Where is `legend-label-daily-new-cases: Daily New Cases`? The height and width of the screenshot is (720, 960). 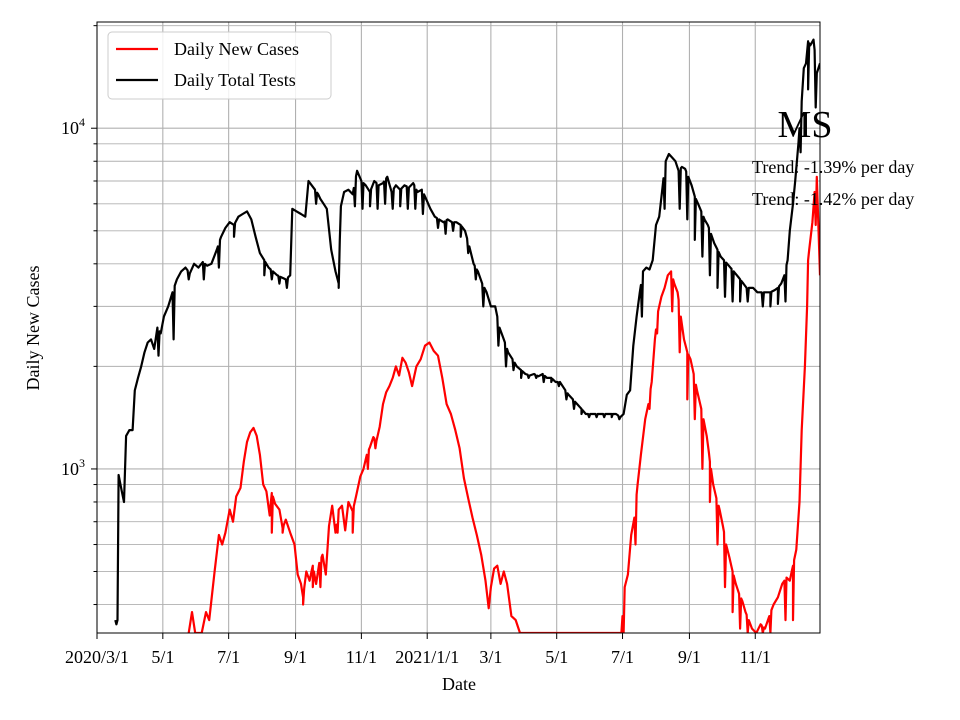 legend-label-daily-new-cases: Daily New Cases is located at coordinates (236, 49).